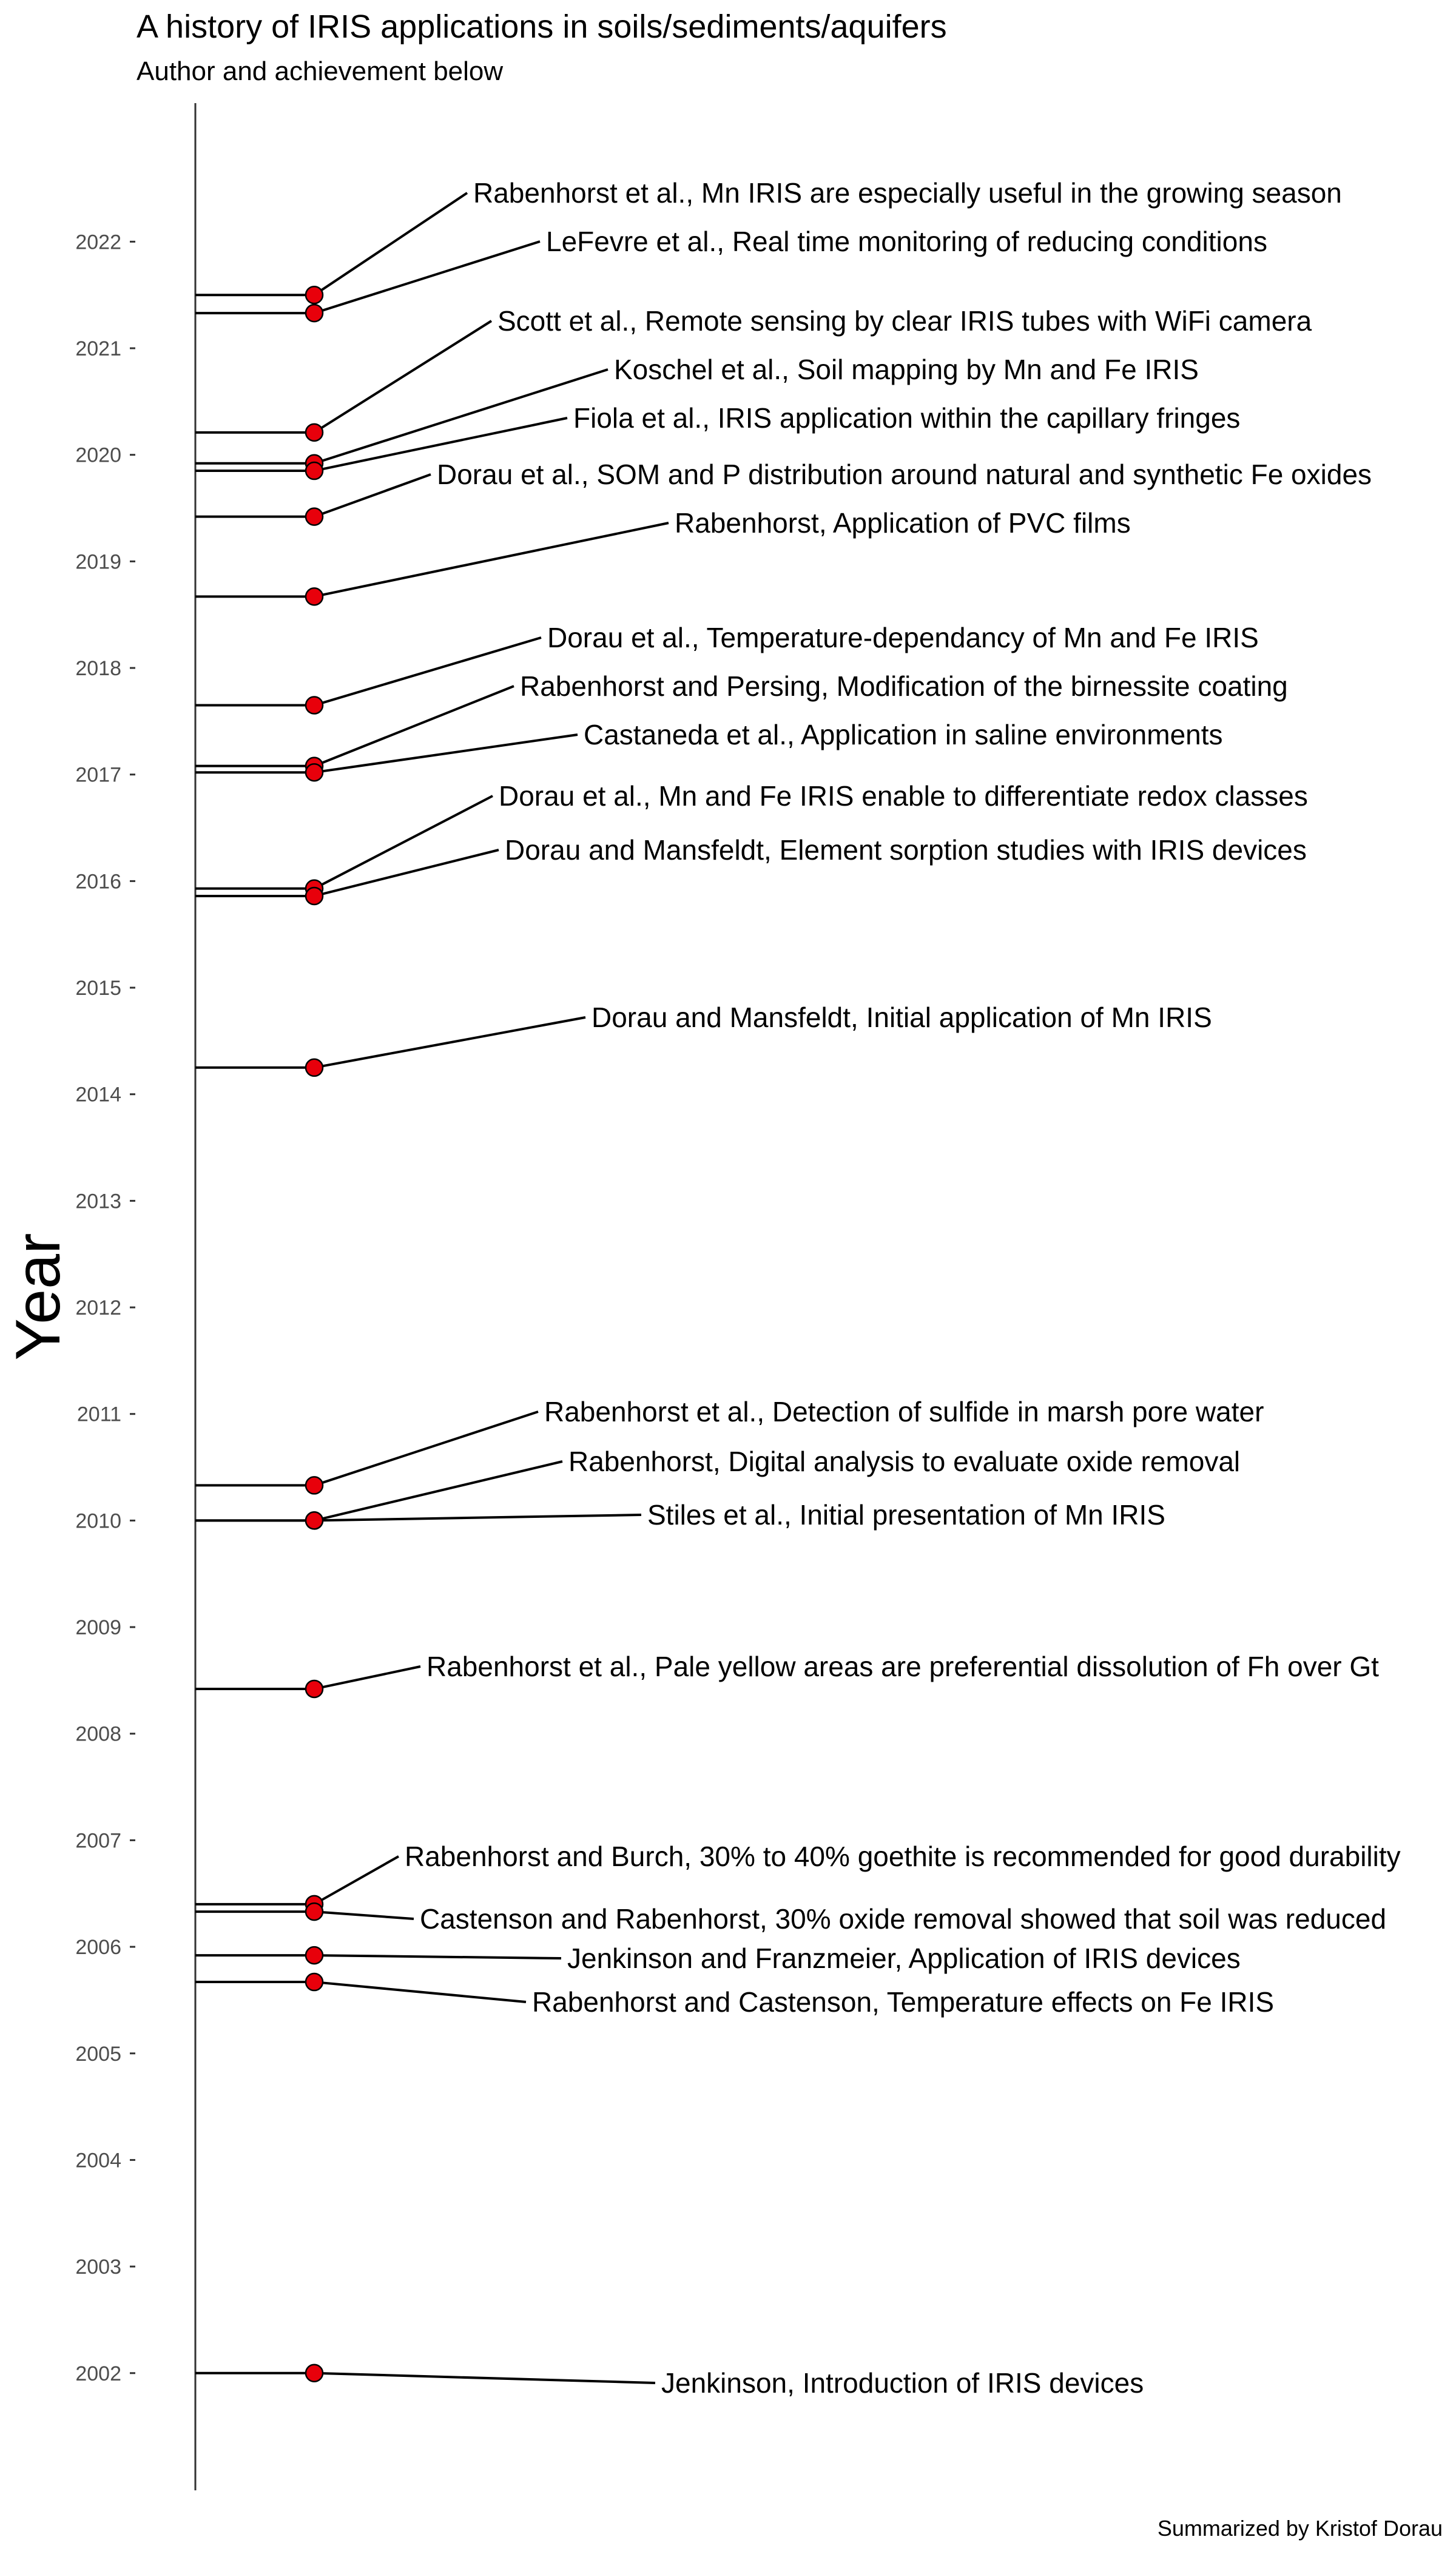  What do you see at coordinates (98, 1840) in the screenshot?
I see `y-tick-label: 2007` at bounding box center [98, 1840].